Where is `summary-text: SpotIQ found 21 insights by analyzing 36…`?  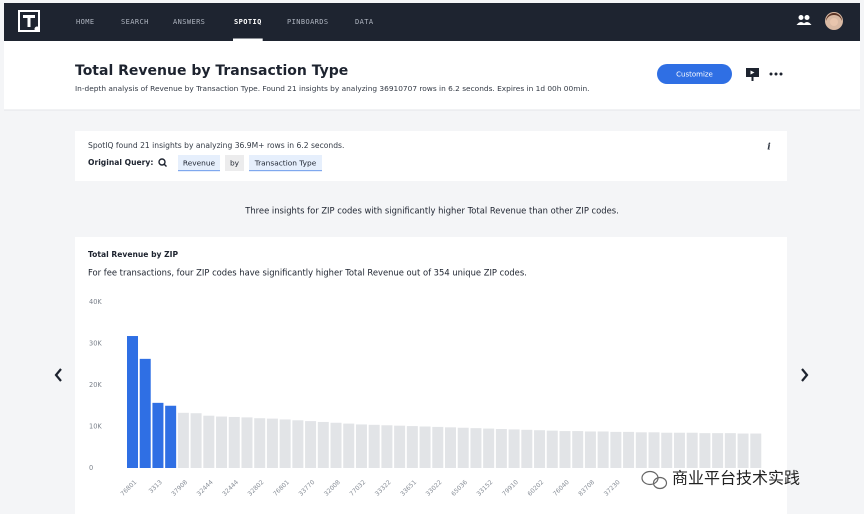
summary-text: SpotIQ found 21 insights by analyzing 36… is located at coordinates (216, 145).